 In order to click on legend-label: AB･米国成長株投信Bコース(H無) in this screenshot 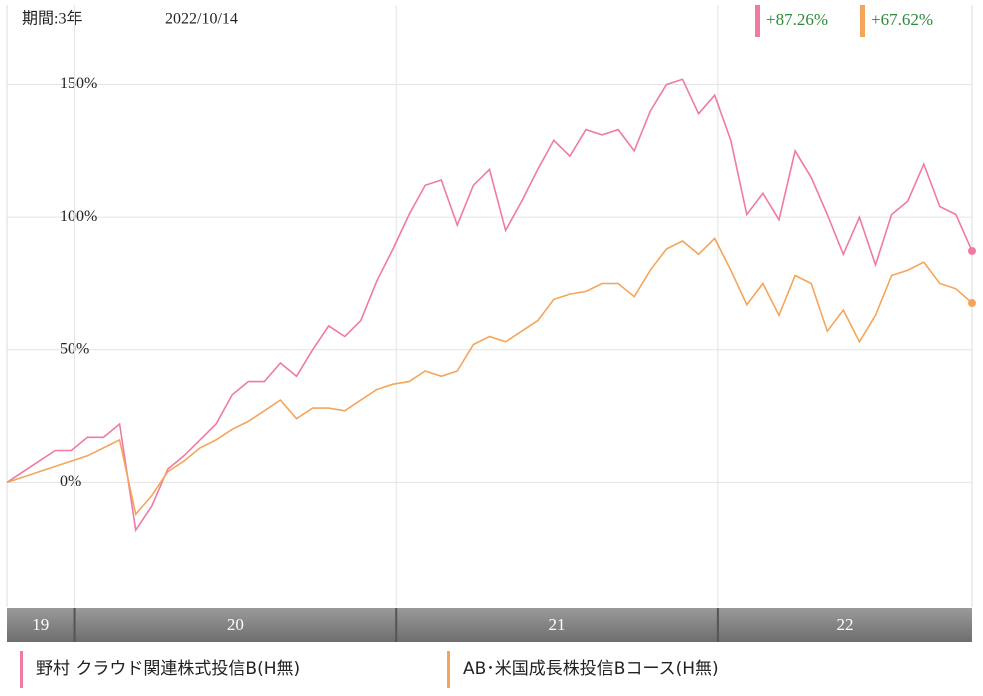, I will do `click(591, 669)`.